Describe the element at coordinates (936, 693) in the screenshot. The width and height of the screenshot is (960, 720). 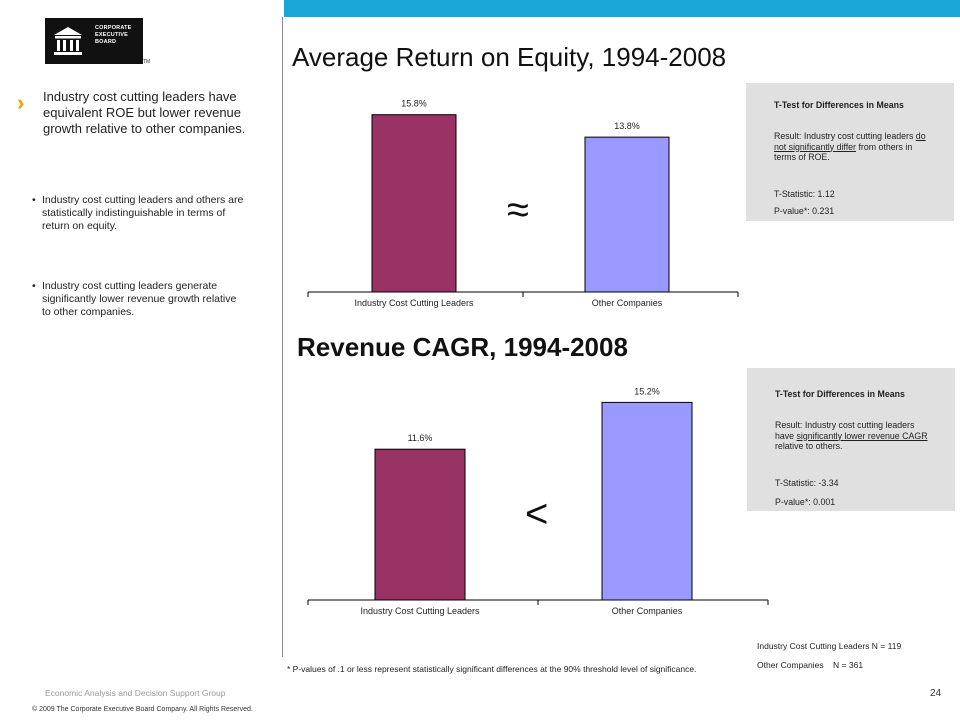
I see `page-number: 24` at that location.